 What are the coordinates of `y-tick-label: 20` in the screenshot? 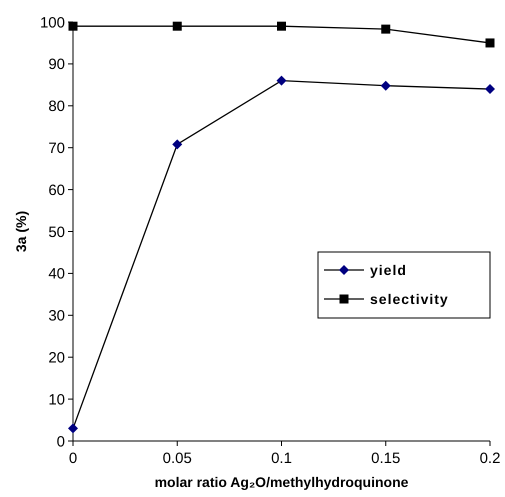 It's located at (56, 357).